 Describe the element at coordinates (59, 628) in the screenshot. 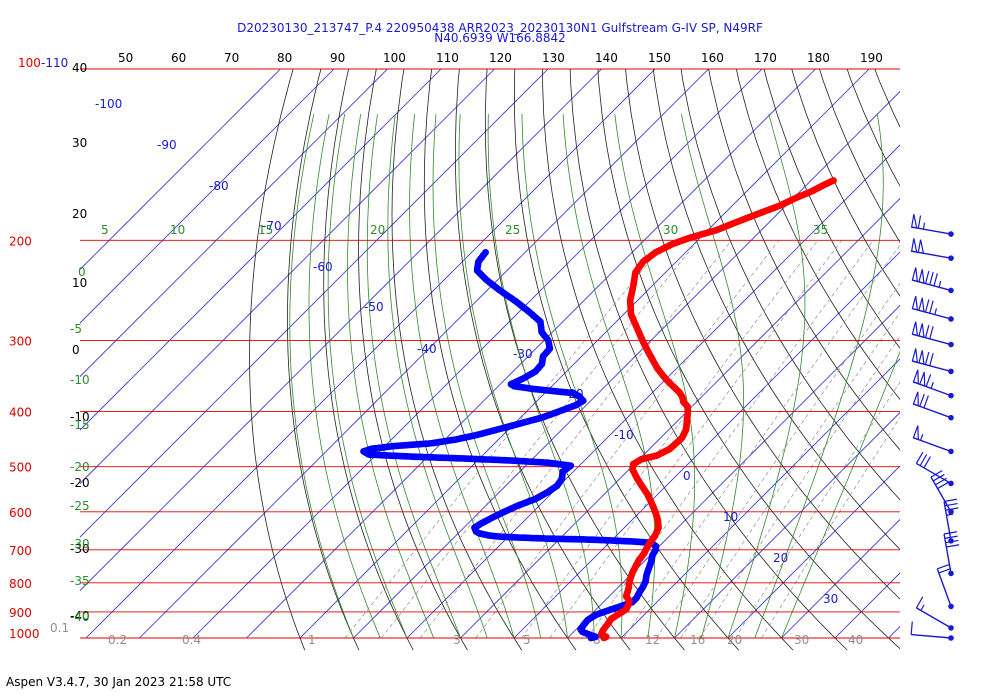

I see `mixing-ratio-label: 0.1` at that location.